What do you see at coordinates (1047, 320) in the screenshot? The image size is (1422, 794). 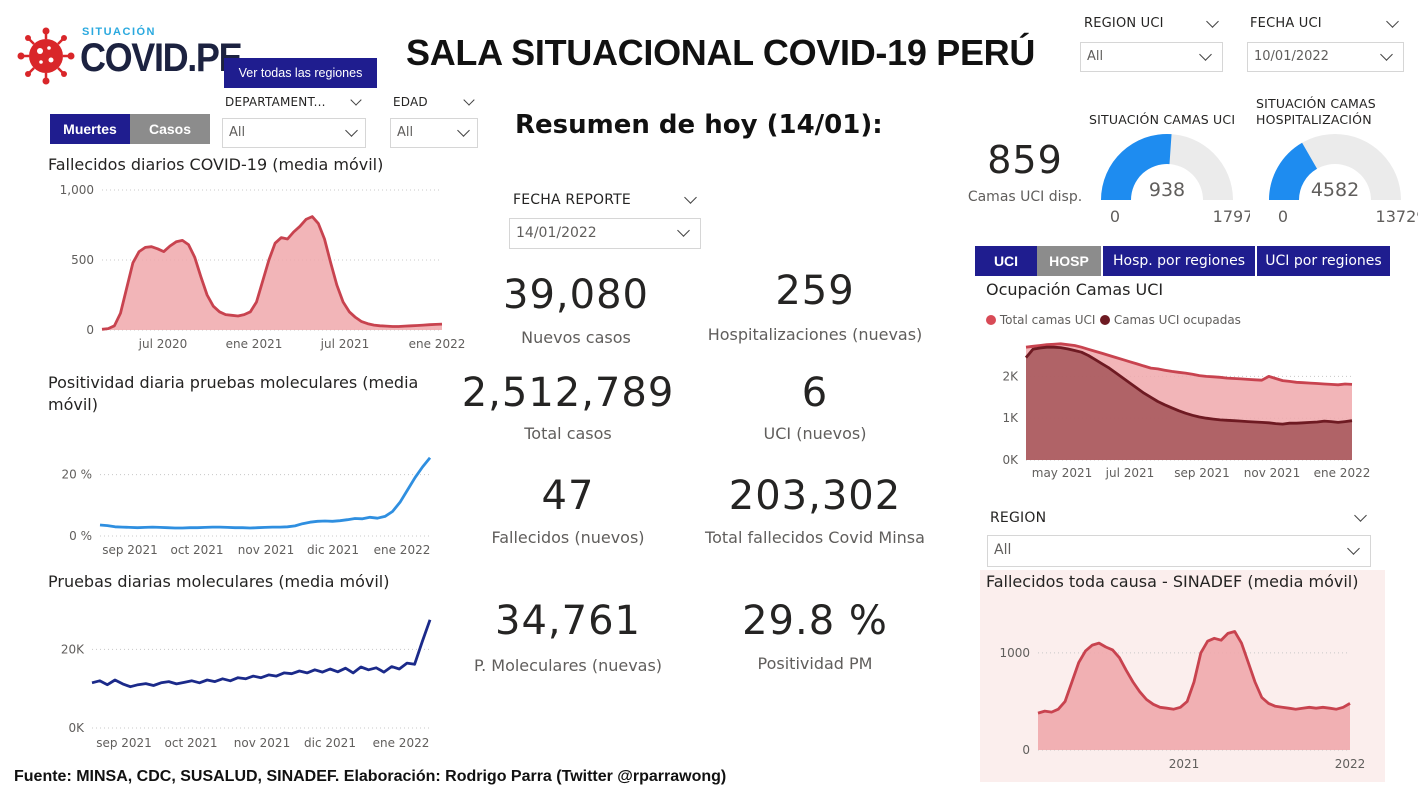 I see `legend-total-camas-label: Total camas UCI` at bounding box center [1047, 320].